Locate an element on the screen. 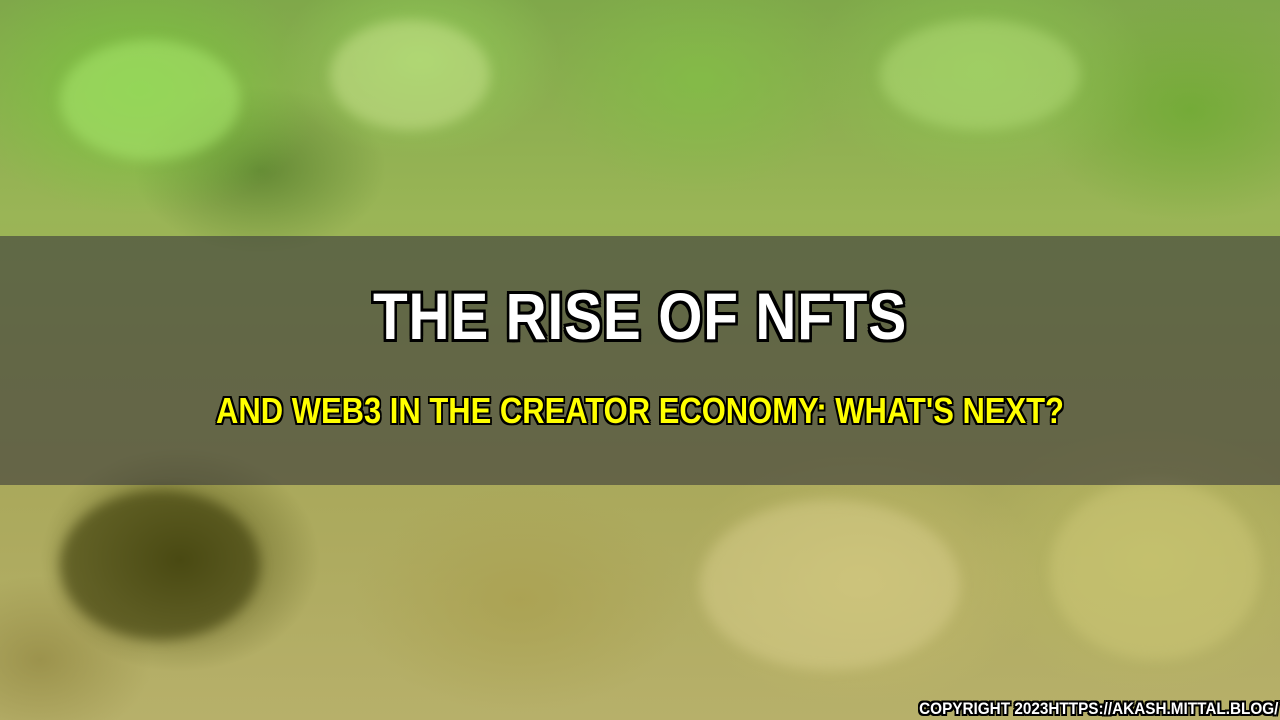  copyright-notice: Copyright 2023https://akash.mittal.blog/ is located at coordinates (1098, 708).